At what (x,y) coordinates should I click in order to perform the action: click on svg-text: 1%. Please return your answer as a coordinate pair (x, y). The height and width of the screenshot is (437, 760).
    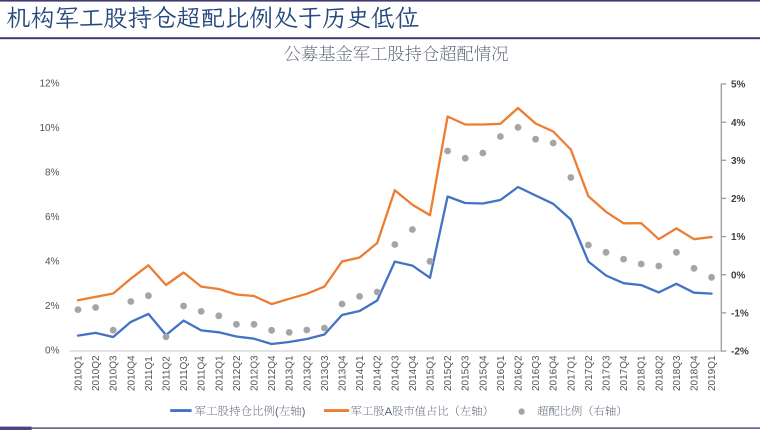
    Looking at the image, I should click on (738, 237).